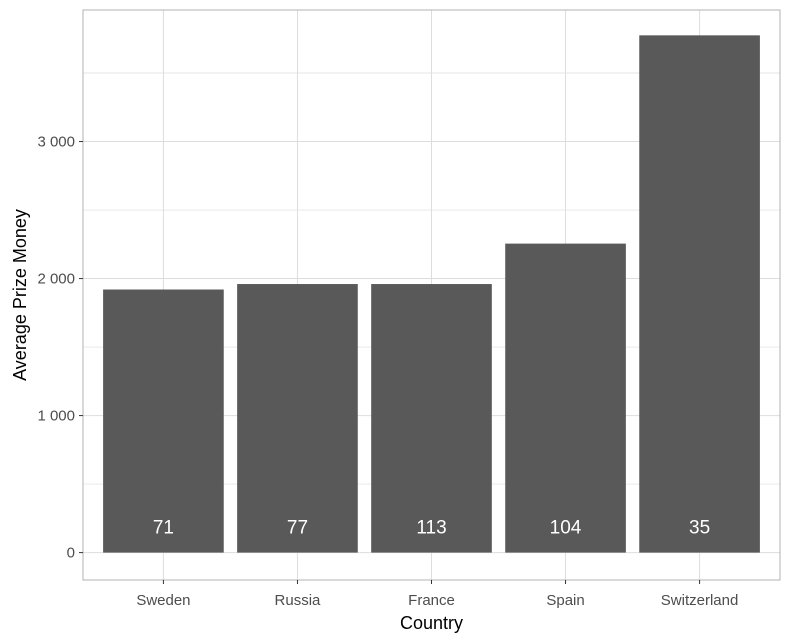 The height and width of the screenshot is (642, 789). Describe the element at coordinates (431, 623) in the screenshot. I see `x-axis-title: Country` at that location.